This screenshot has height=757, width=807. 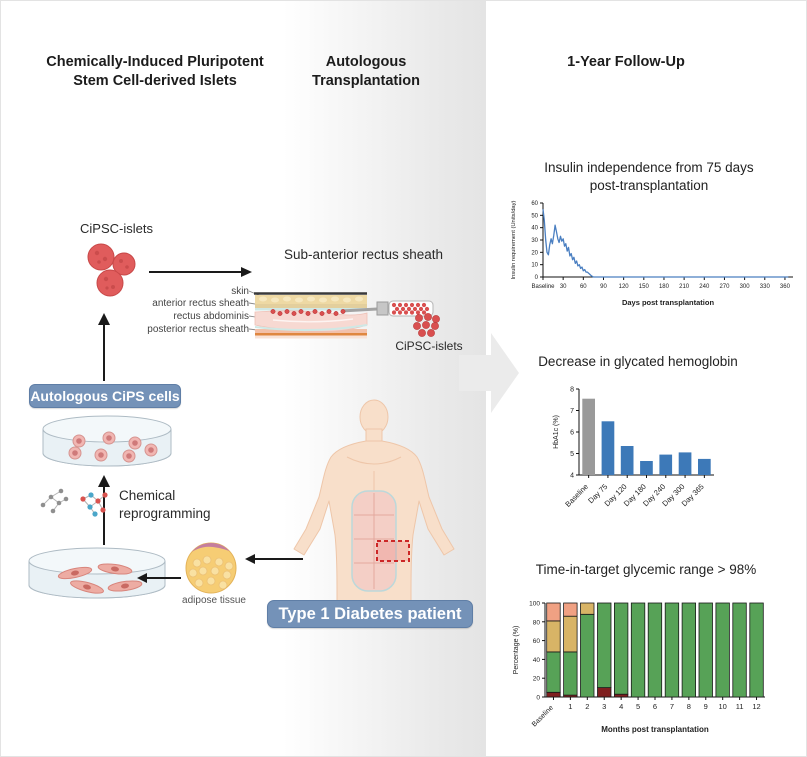 What do you see at coordinates (756, 706) in the screenshot?
I see `svg-text: 12` at bounding box center [756, 706].